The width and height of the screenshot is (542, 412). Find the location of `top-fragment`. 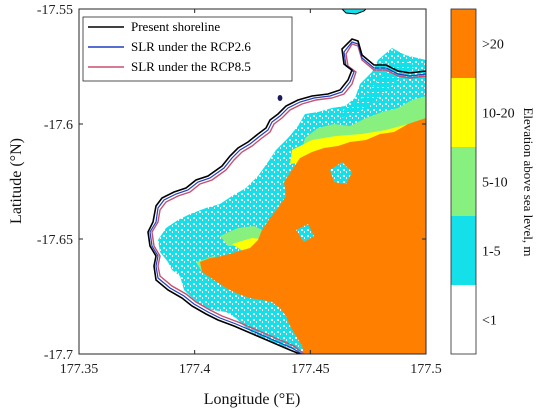

top-fragment is located at coordinates (354, 12).